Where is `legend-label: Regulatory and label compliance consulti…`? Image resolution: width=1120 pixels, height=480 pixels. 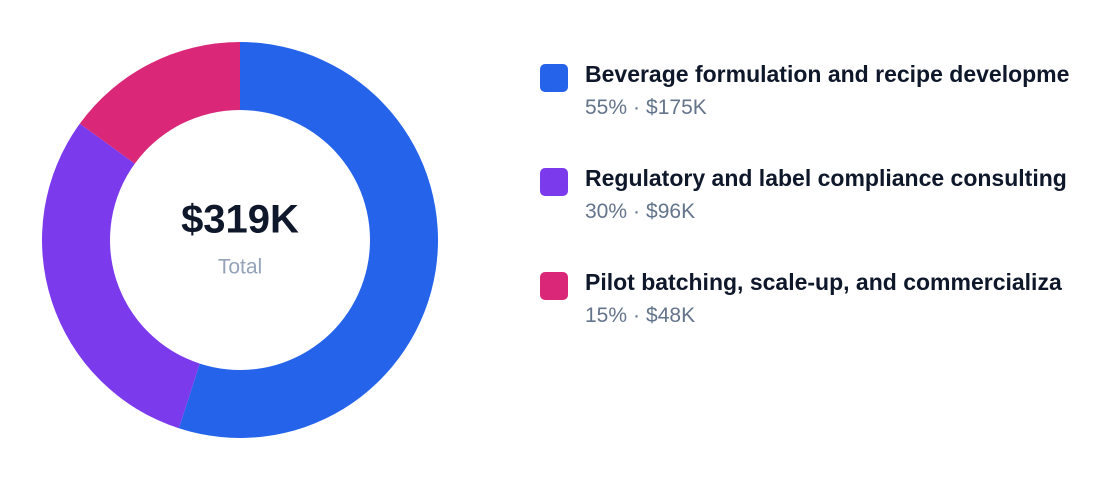 legend-label: Regulatory and label compliance consulti… is located at coordinates (826, 178).